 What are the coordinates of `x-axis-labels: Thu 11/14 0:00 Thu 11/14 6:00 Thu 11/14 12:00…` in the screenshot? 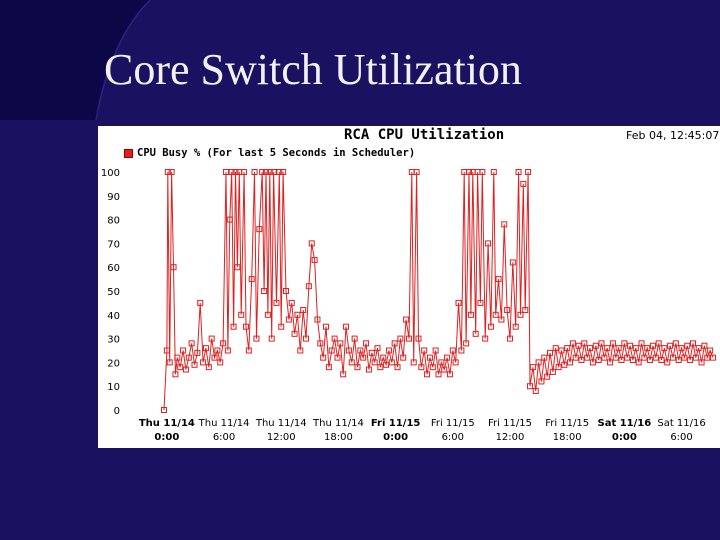 It's located at (422, 430).